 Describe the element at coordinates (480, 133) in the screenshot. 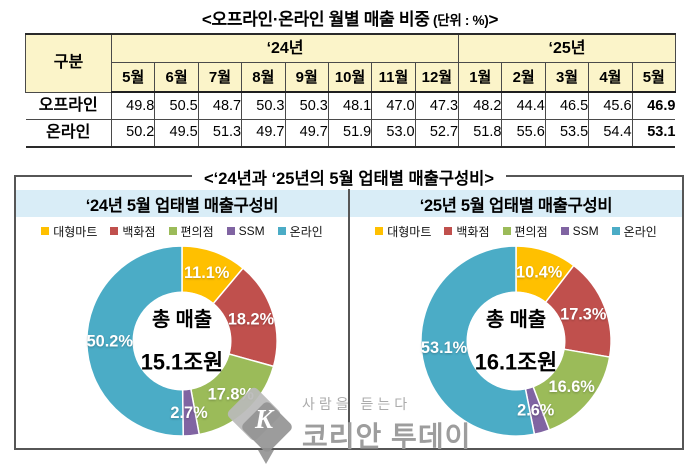

I see `table-cell: 51.8` at that location.